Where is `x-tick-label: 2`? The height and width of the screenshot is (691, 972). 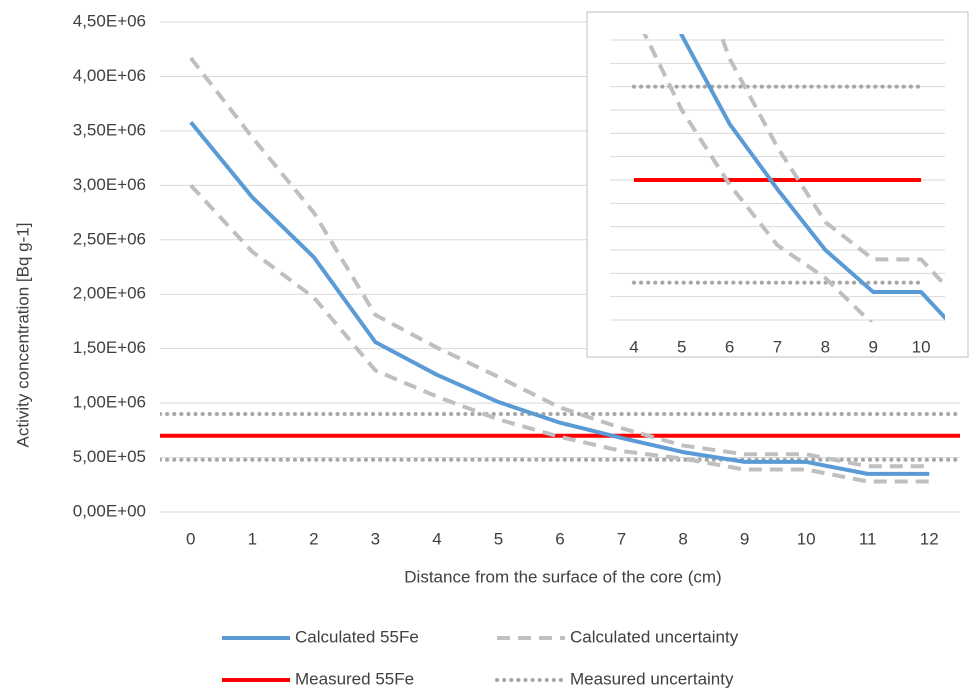
x-tick-label: 2 is located at coordinates (313, 538).